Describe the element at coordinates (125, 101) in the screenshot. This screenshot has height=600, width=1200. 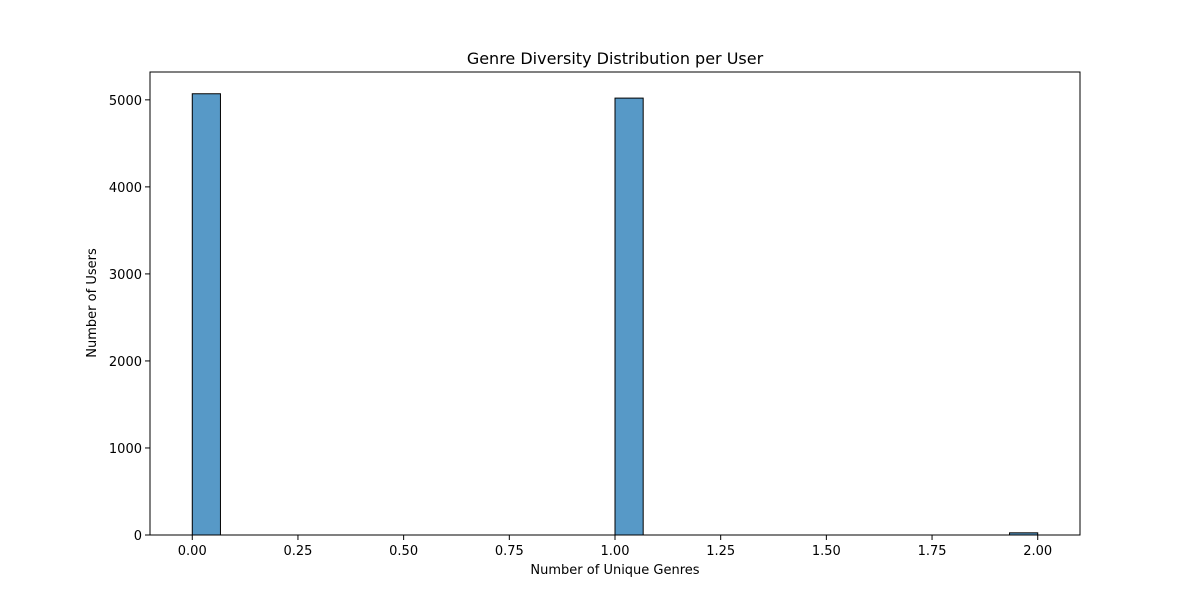
I see `y-tick-label: 5000` at that location.